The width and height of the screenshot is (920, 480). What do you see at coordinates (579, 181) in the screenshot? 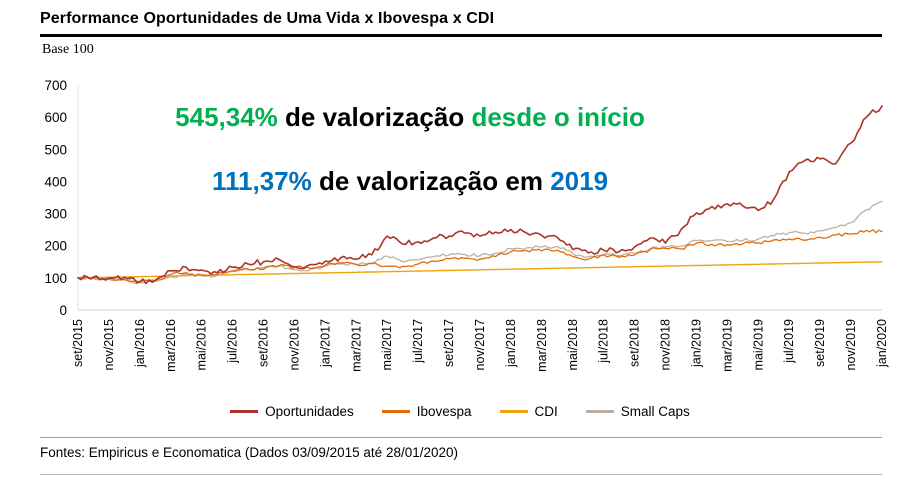
I see `year-return-suffix: 2019` at bounding box center [579, 181].